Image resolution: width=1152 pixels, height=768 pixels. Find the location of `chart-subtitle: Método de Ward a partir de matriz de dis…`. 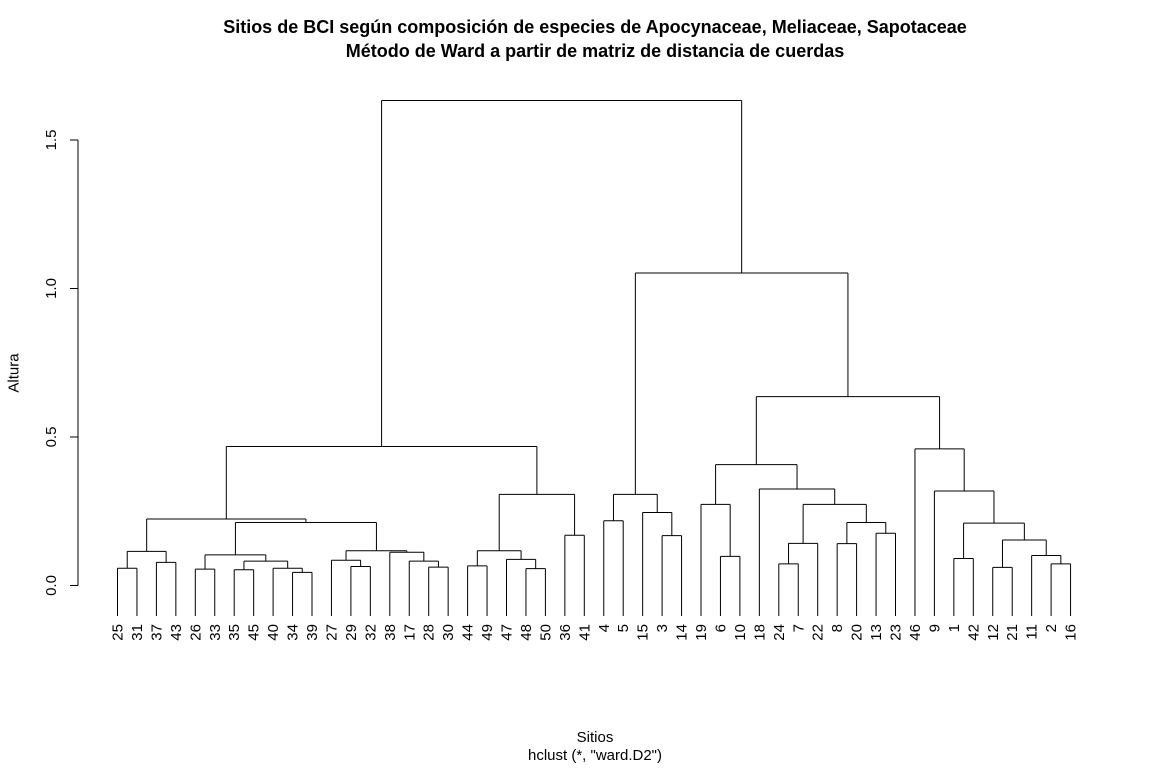

chart-subtitle: Método de Ward a partir de matriz de dis… is located at coordinates (595, 51).